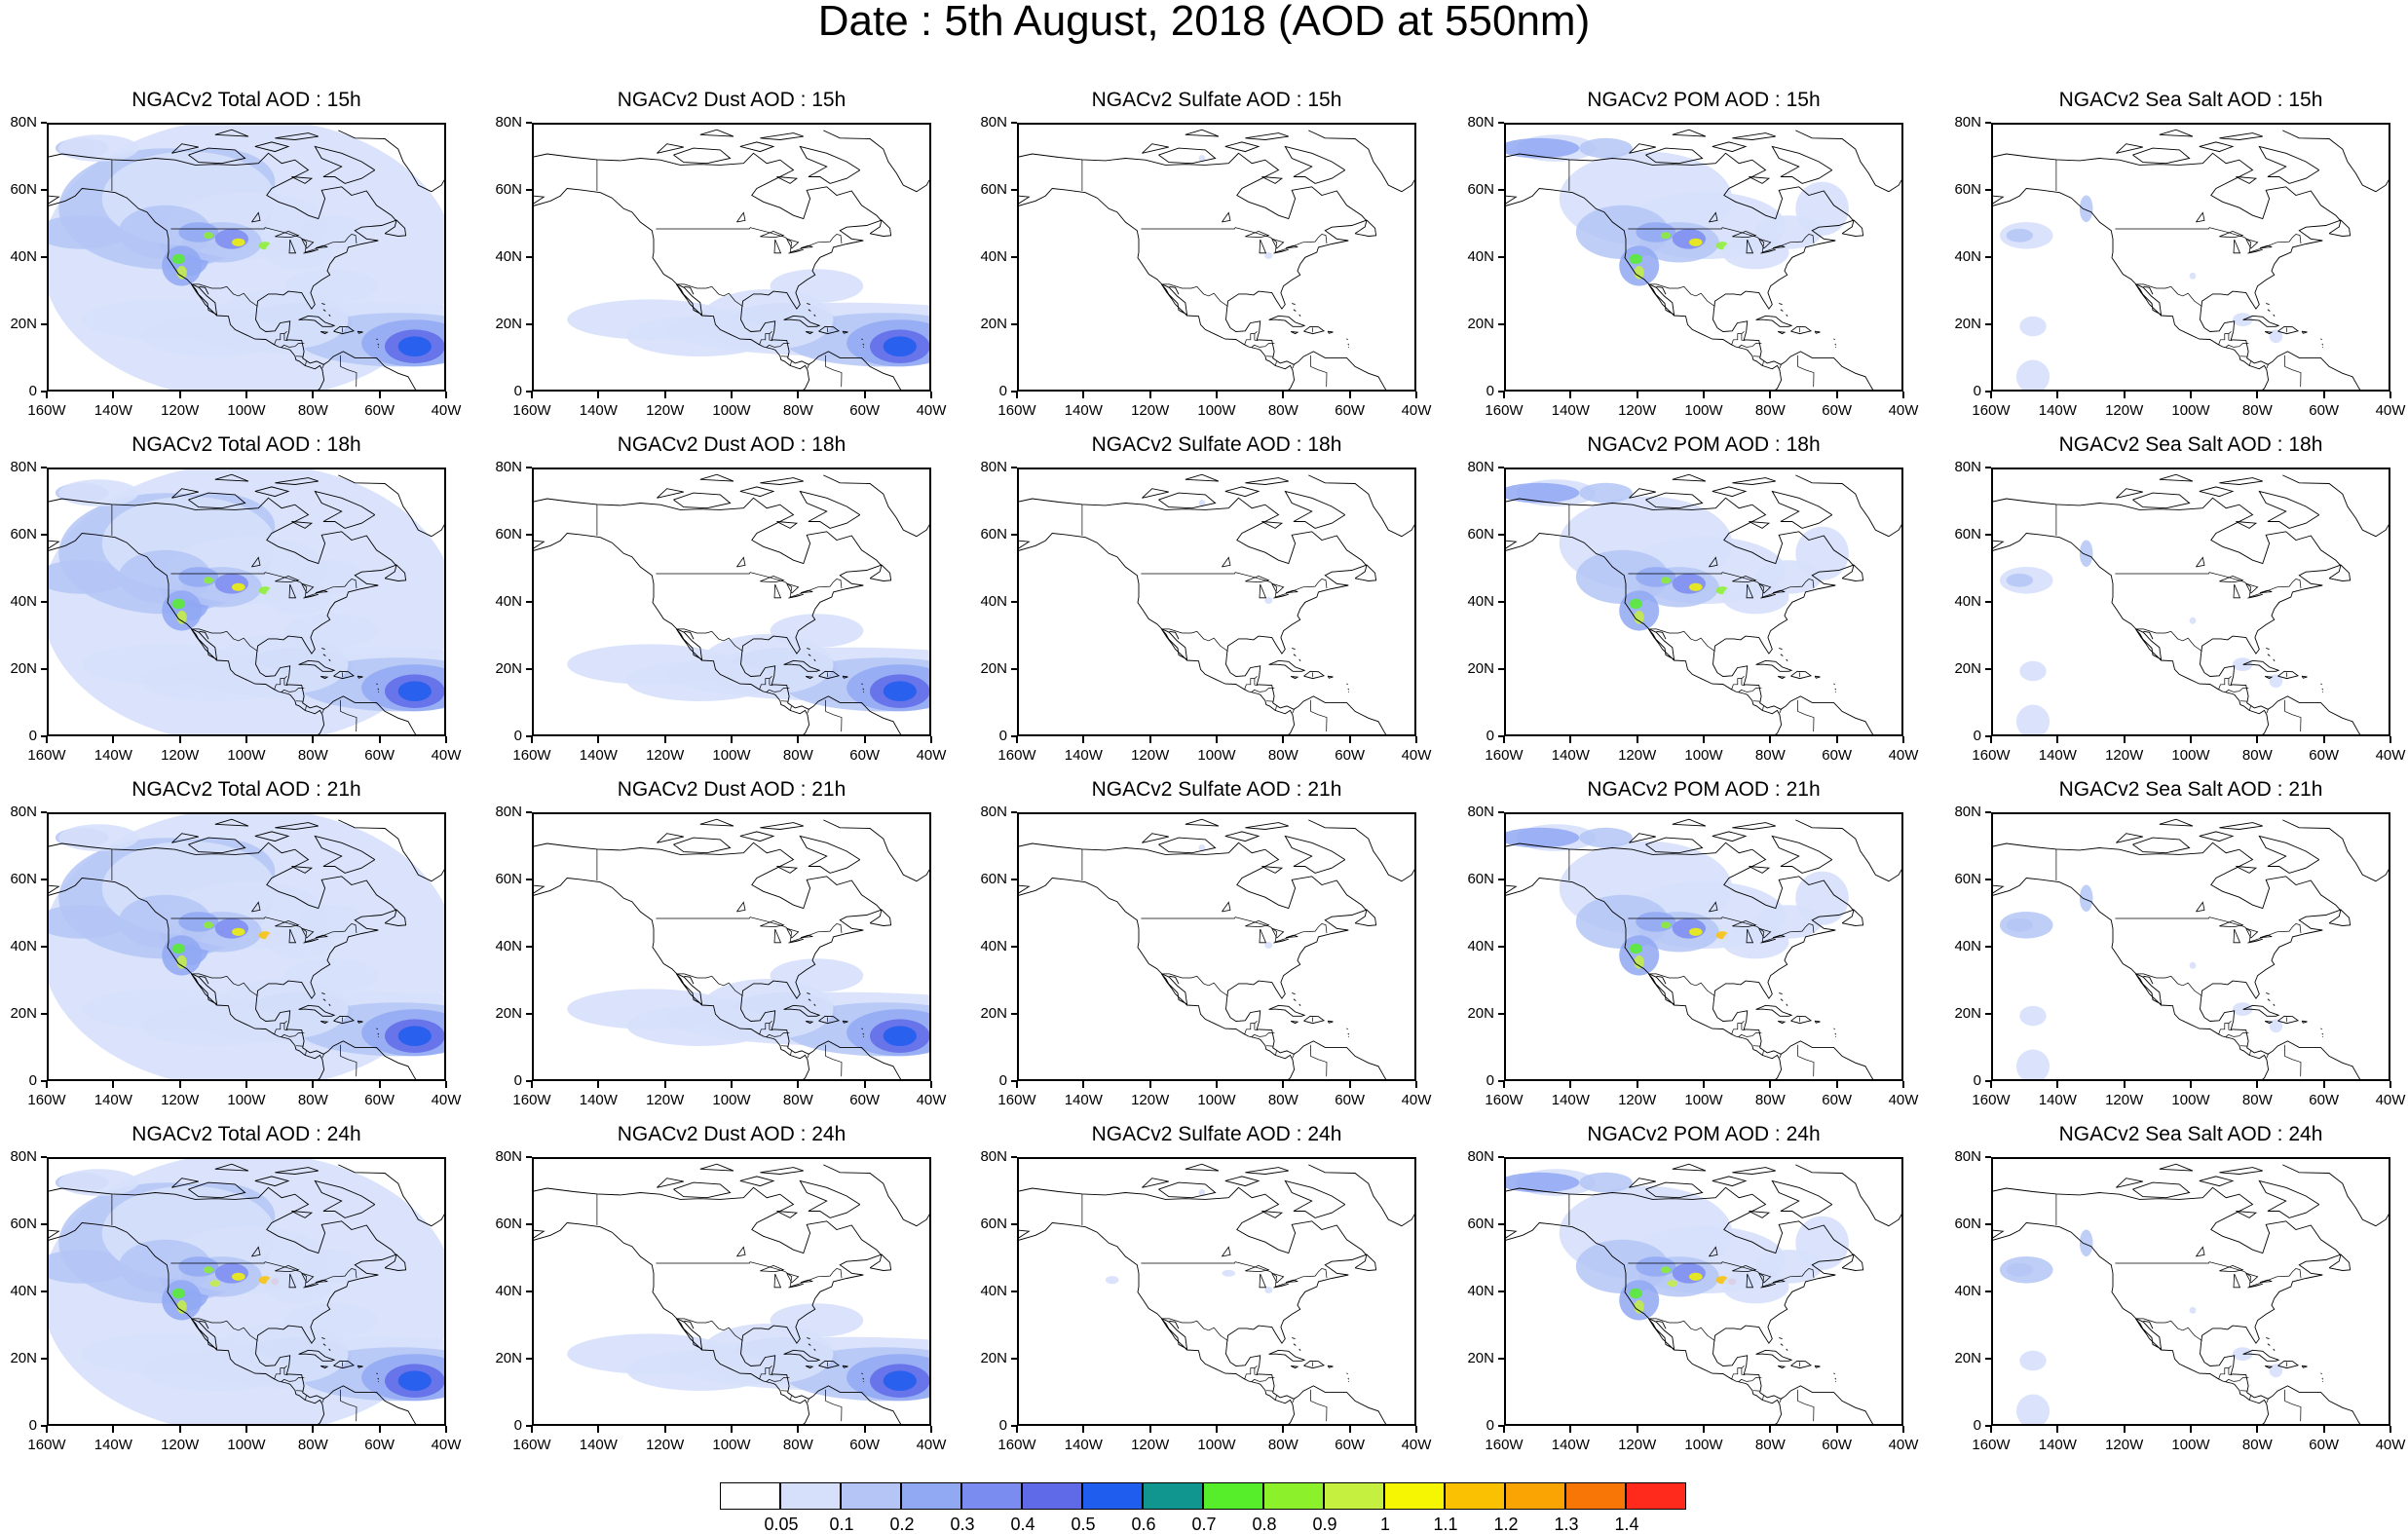 Image resolution: width=2408 pixels, height=1534 pixels. What do you see at coordinates (1216, 790) in the screenshot?
I see `panel-title: NGACv2 Sulfate AOD : 21h` at bounding box center [1216, 790].